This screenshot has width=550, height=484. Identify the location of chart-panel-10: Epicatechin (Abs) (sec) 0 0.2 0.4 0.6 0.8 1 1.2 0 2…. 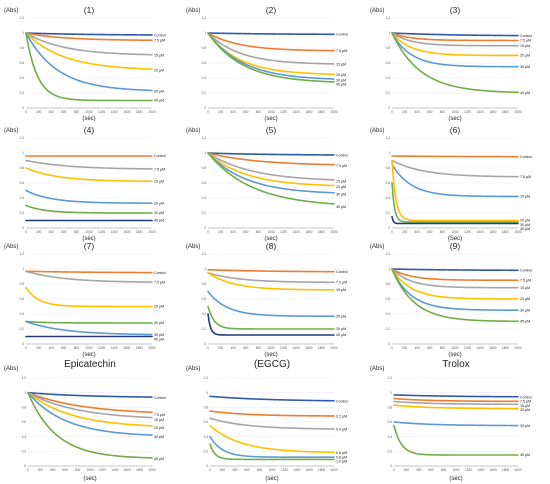
(91, 419).